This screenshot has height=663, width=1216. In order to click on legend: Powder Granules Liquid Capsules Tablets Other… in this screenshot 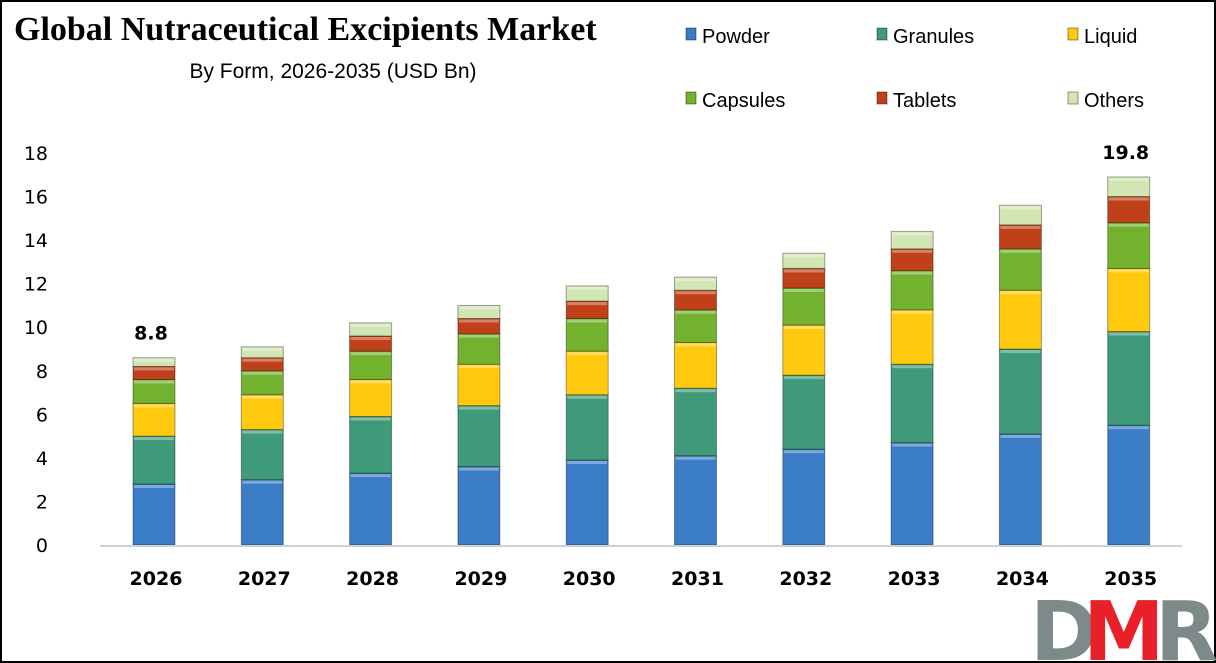, I will do `click(914, 69)`.